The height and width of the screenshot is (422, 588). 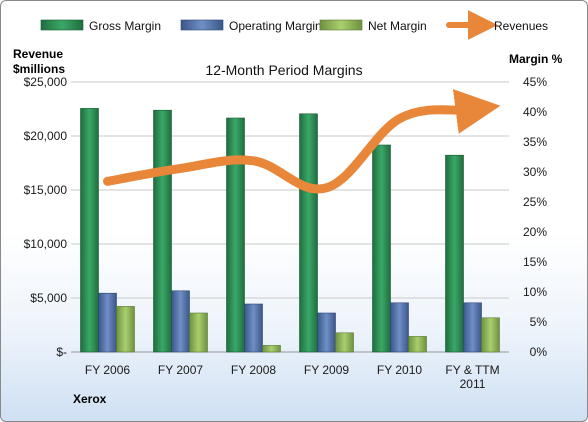 What do you see at coordinates (535, 217) in the screenshot?
I see `right-axis-ticks: 0% 5% 10% 15% 20% 25% 30% 35% 40% 45%` at bounding box center [535, 217].